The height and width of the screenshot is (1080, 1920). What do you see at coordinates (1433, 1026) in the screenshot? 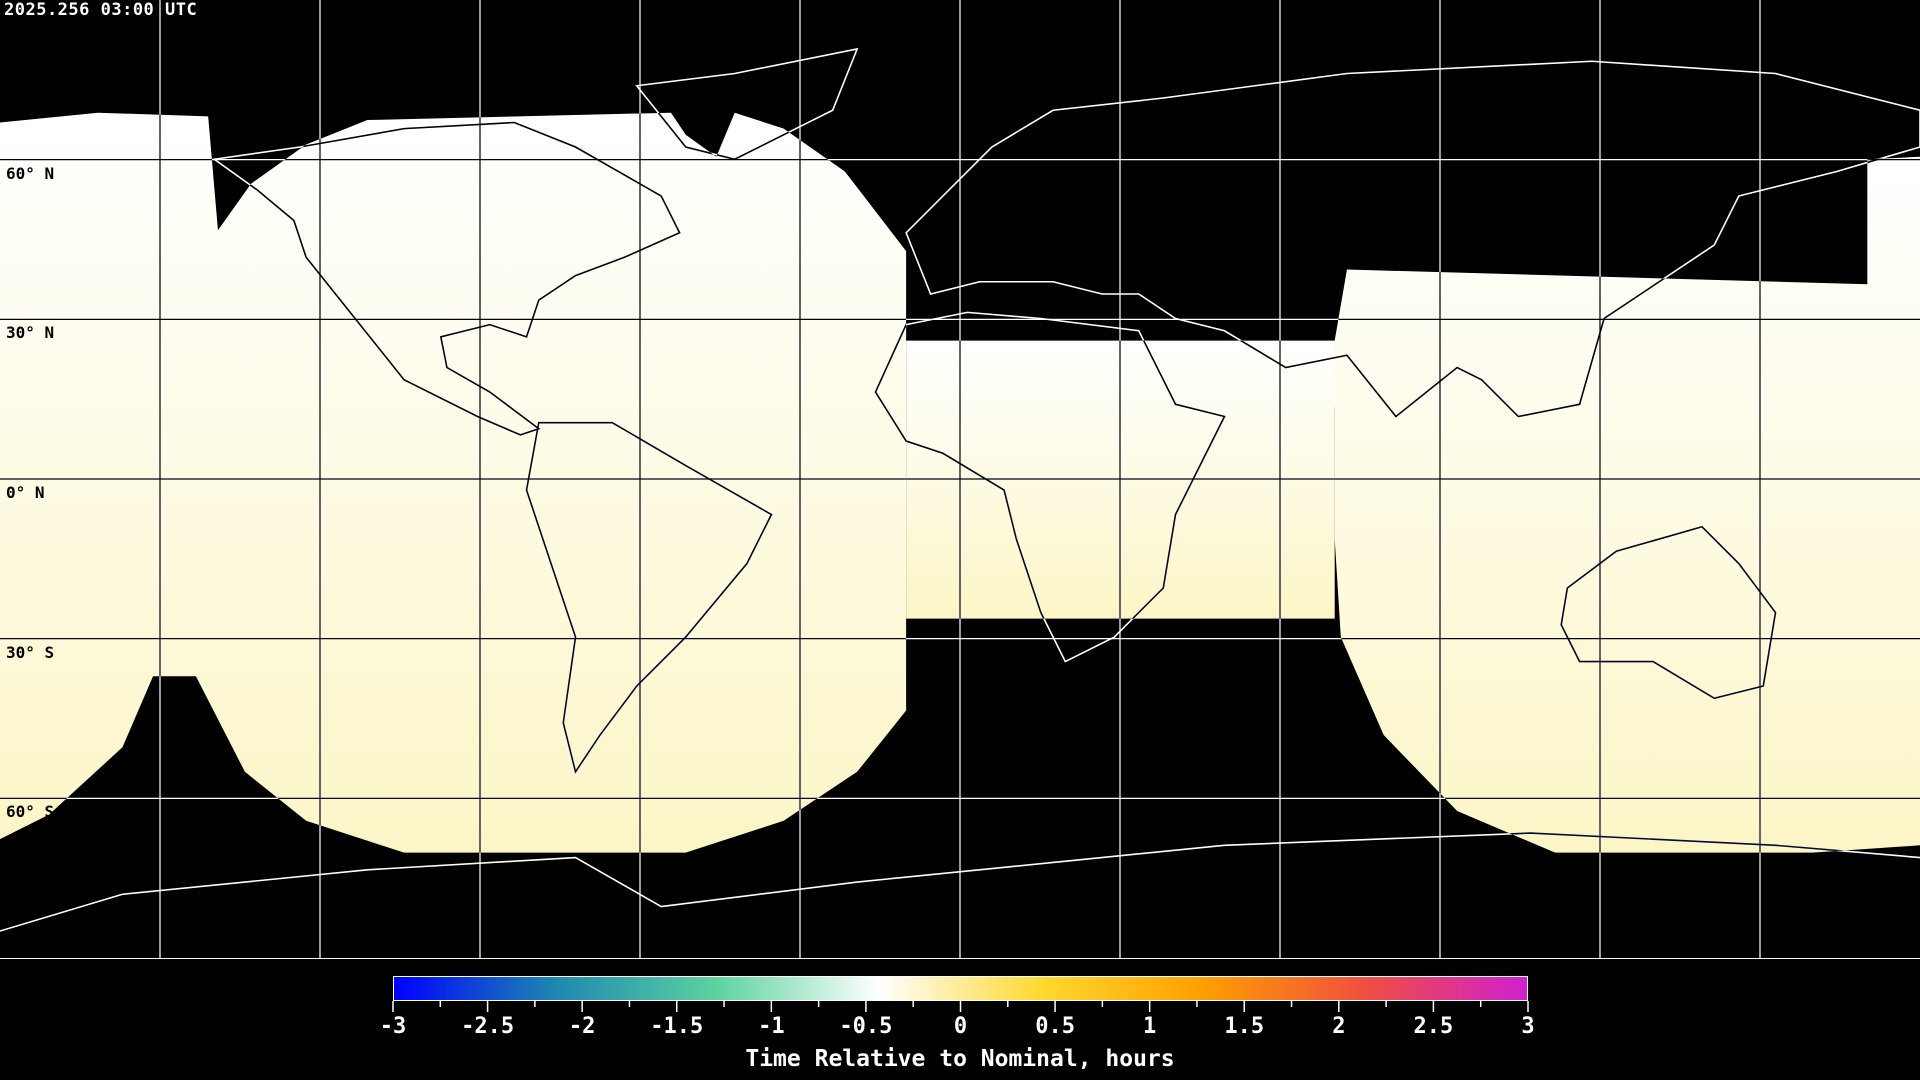
I see `colorbar-tick-label: 2.5` at bounding box center [1433, 1026].